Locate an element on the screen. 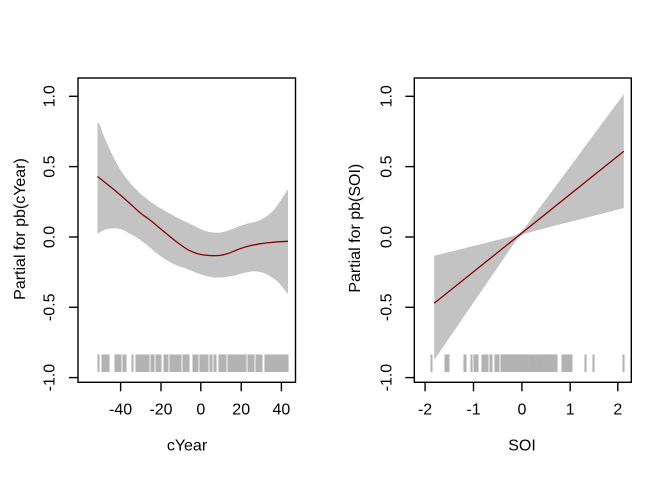 The height and width of the screenshot is (480, 672). svg-text: -1 is located at coordinates (473, 410).